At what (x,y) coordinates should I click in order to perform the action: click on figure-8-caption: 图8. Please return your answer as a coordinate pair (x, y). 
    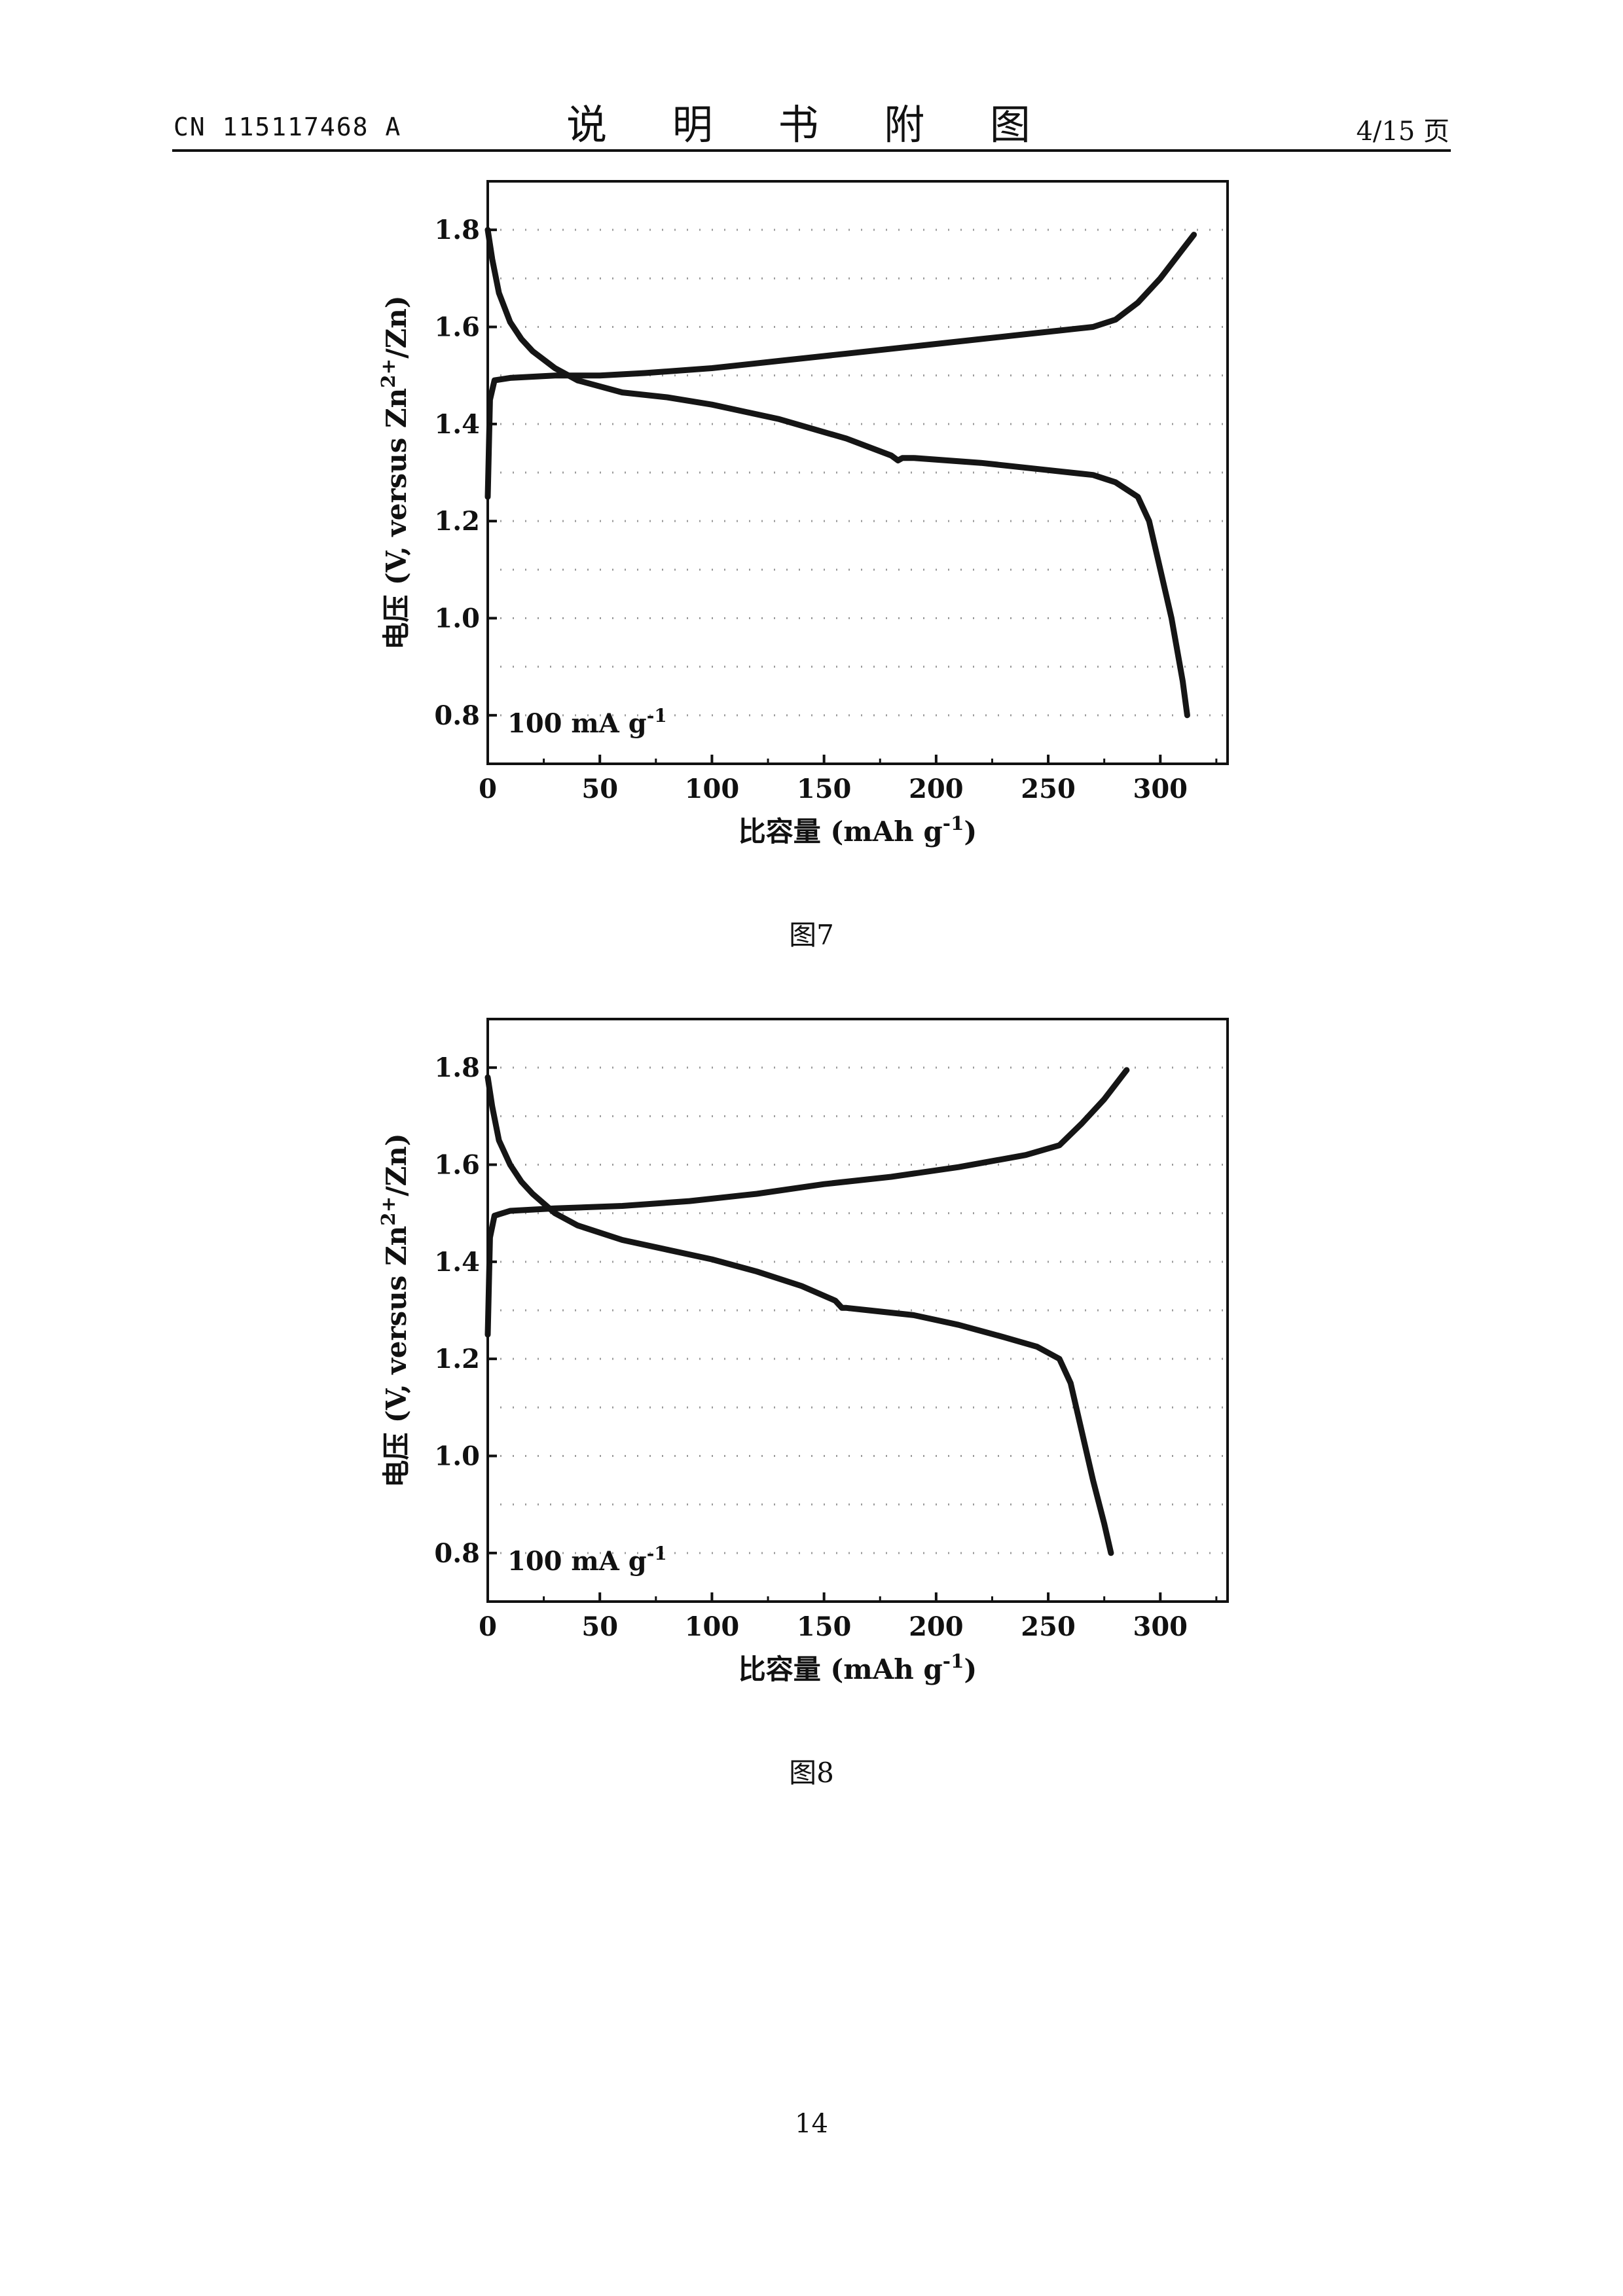
    Looking at the image, I should click on (811, 1773).